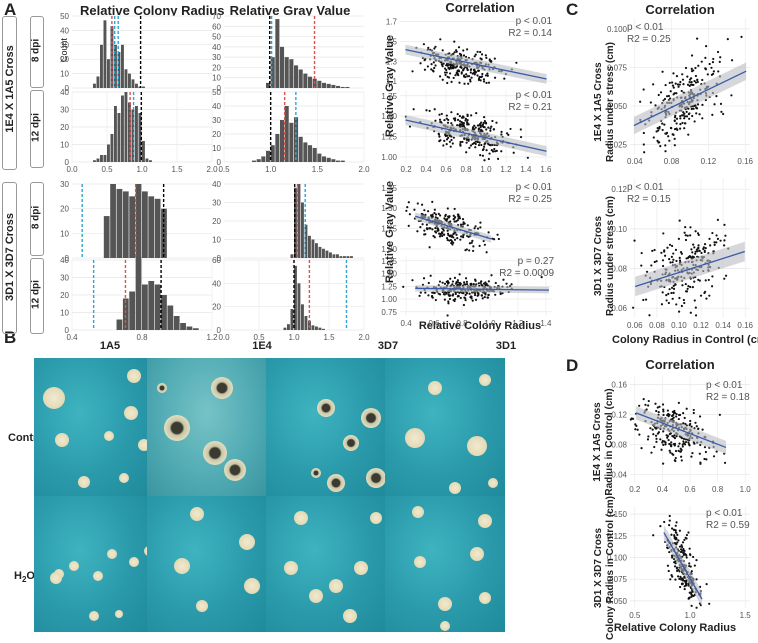 This screenshot has width=758, height=643. I want to click on y-tick-label: 1.00, so click(389, 299).